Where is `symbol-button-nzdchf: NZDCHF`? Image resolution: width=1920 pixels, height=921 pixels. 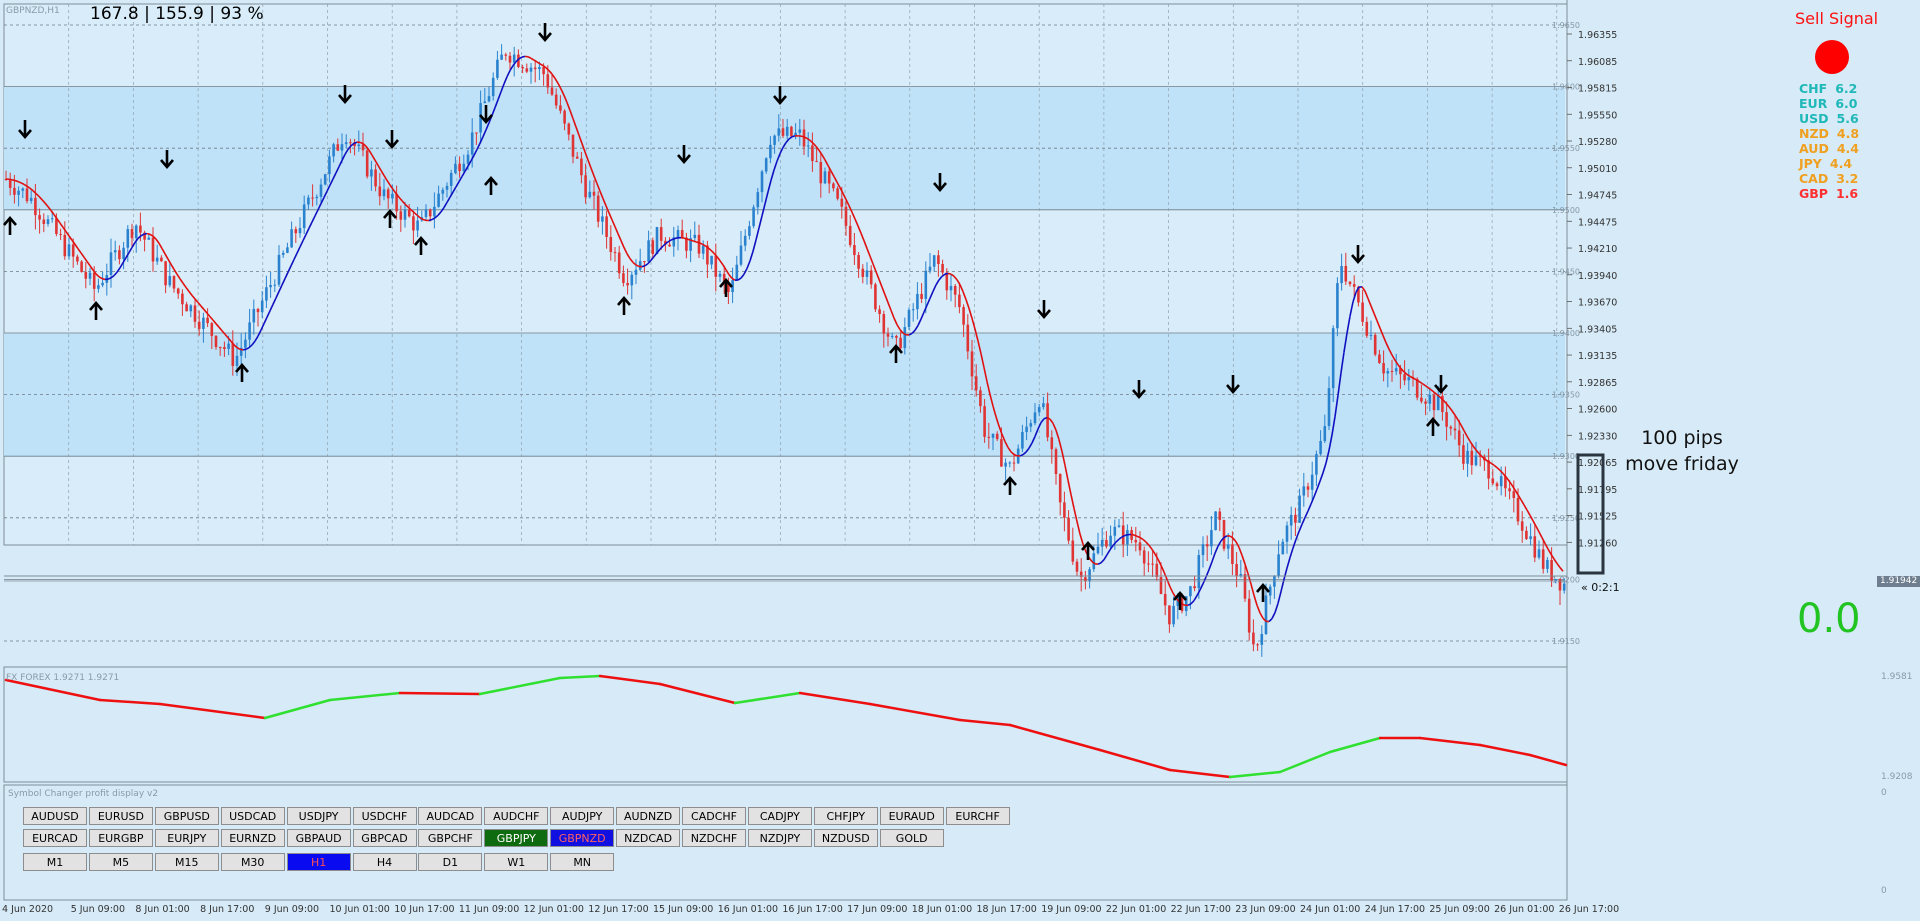
symbol-button-nzdchf: NZDCHF is located at coordinates (714, 838).